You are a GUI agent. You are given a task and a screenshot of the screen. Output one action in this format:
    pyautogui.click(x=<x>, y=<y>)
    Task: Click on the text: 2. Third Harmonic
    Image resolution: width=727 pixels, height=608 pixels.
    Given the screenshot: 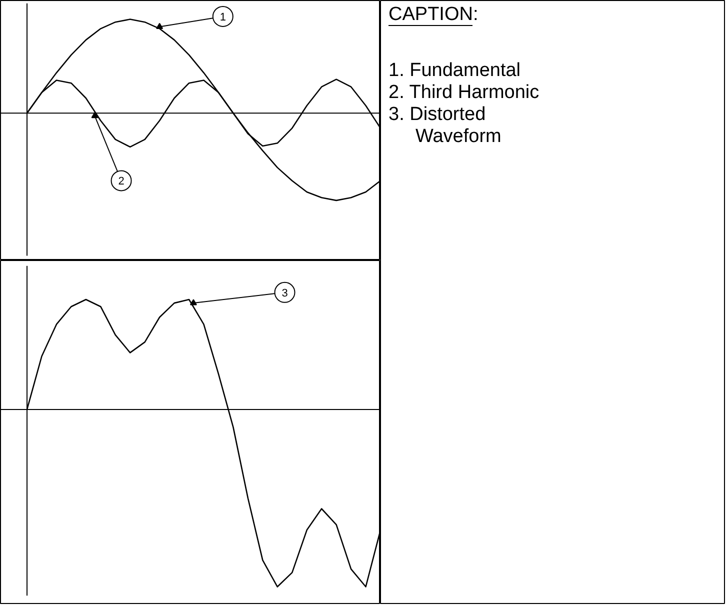 What is the action you would take?
    pyautogui.click(x=464, y=92)
    